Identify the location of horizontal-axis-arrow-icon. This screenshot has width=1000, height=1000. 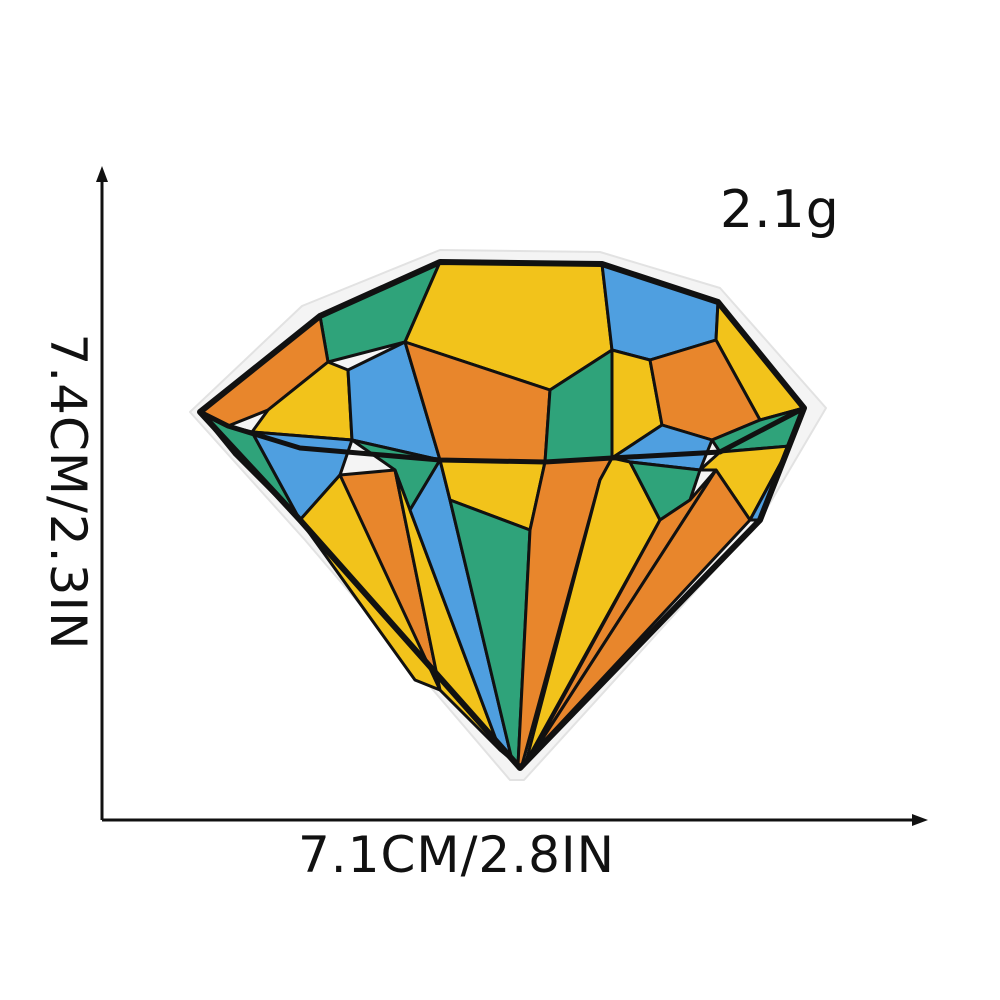
(920, 820).